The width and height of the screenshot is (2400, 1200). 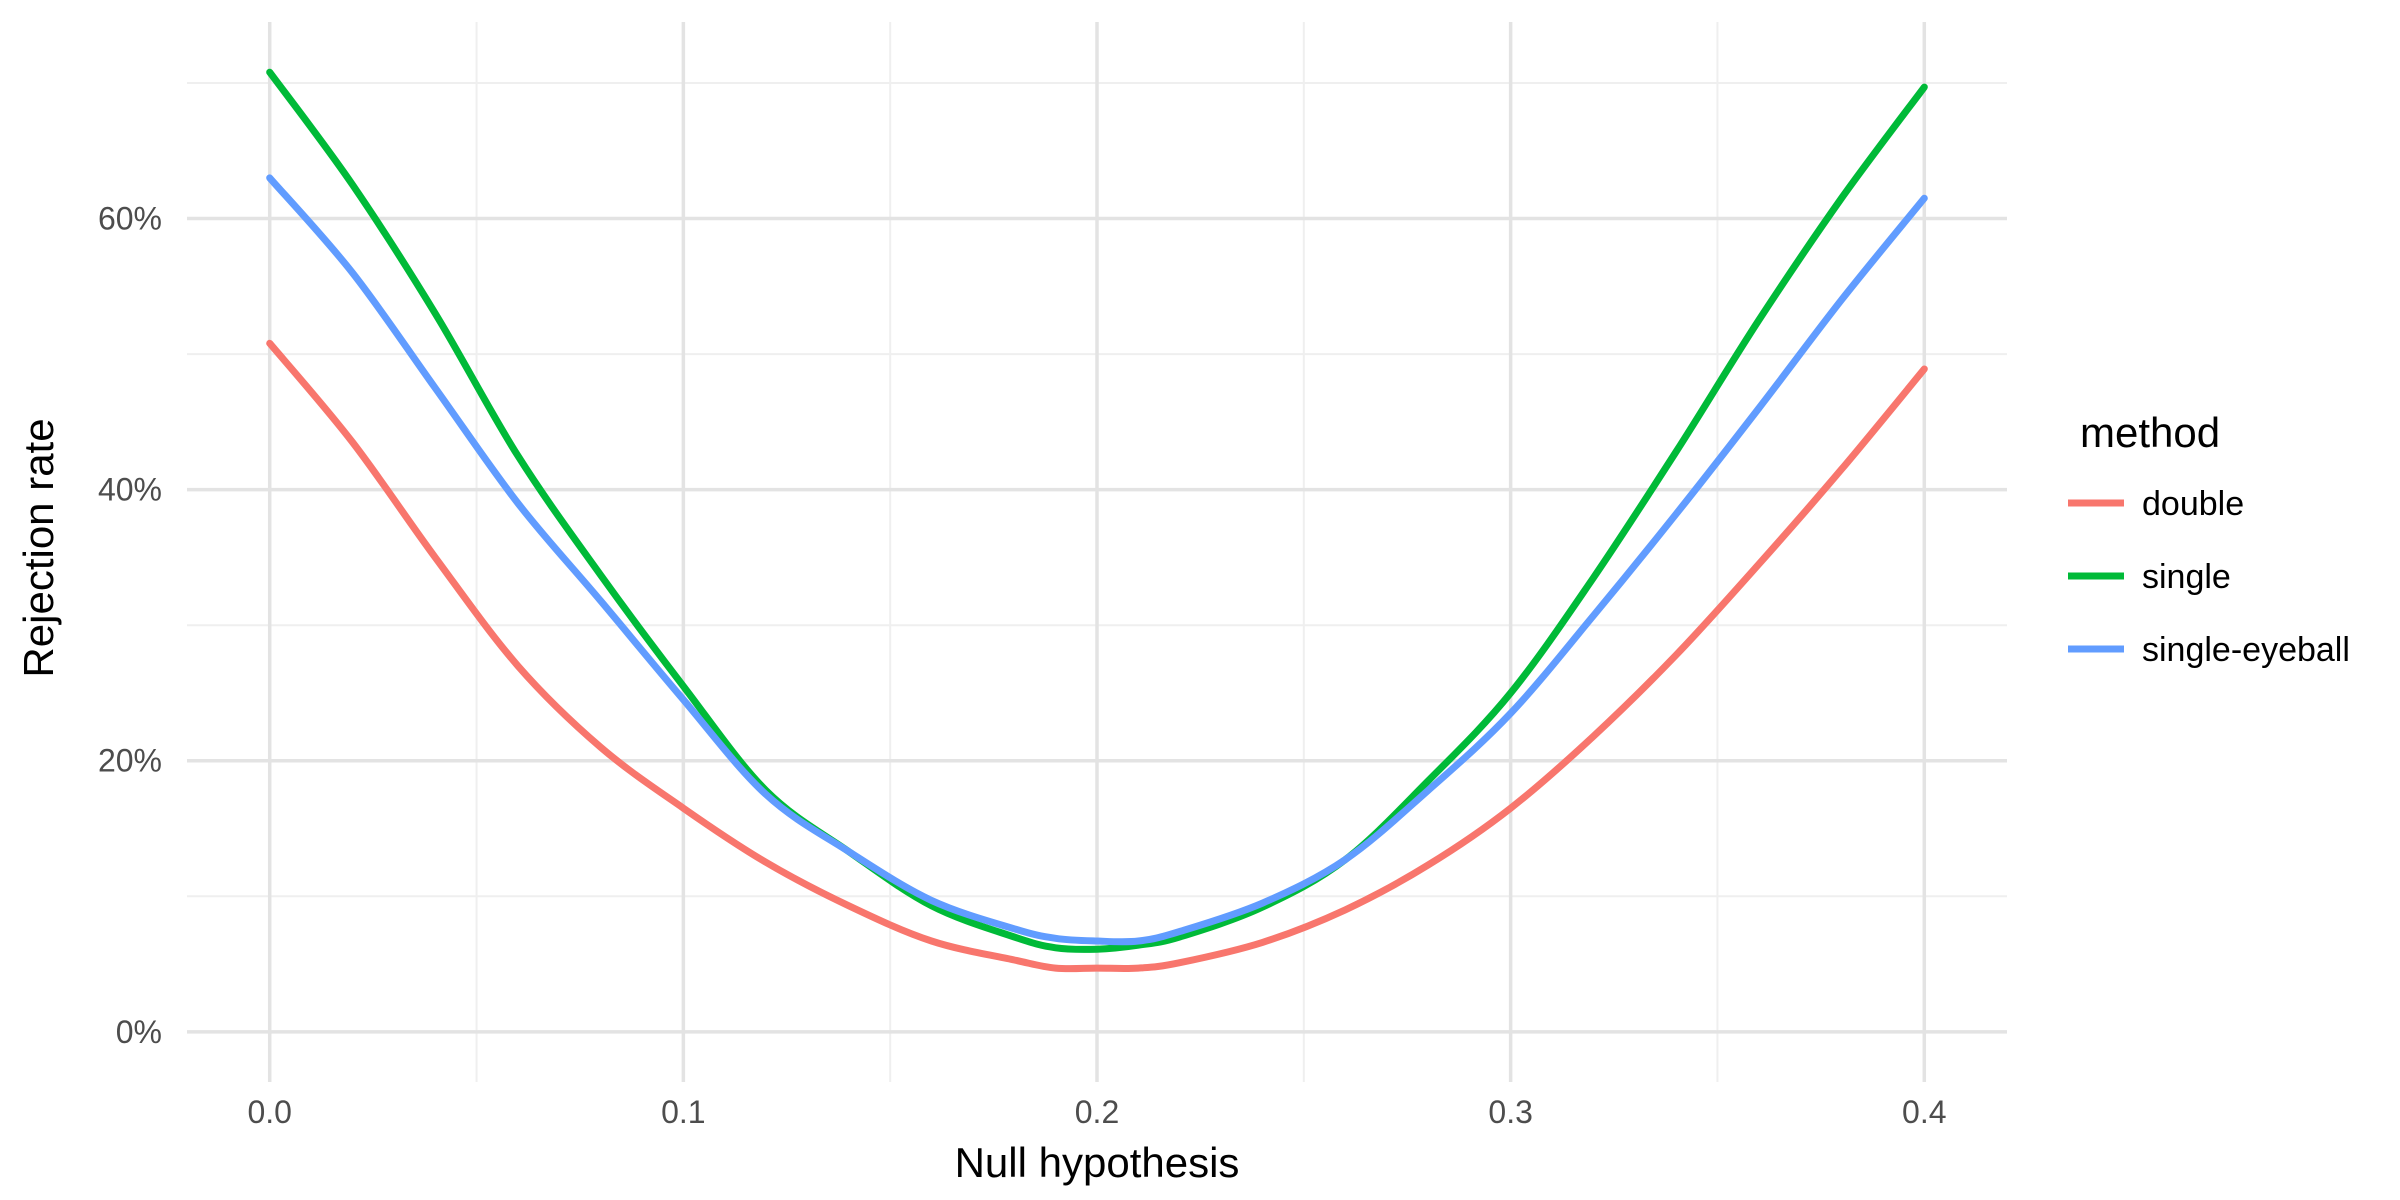 What do you see at coordinates (130, 625) in the screenshot?
I see `y-axis-ticks: 0% 20% 40% 60%` at bounding box center [130, 625].